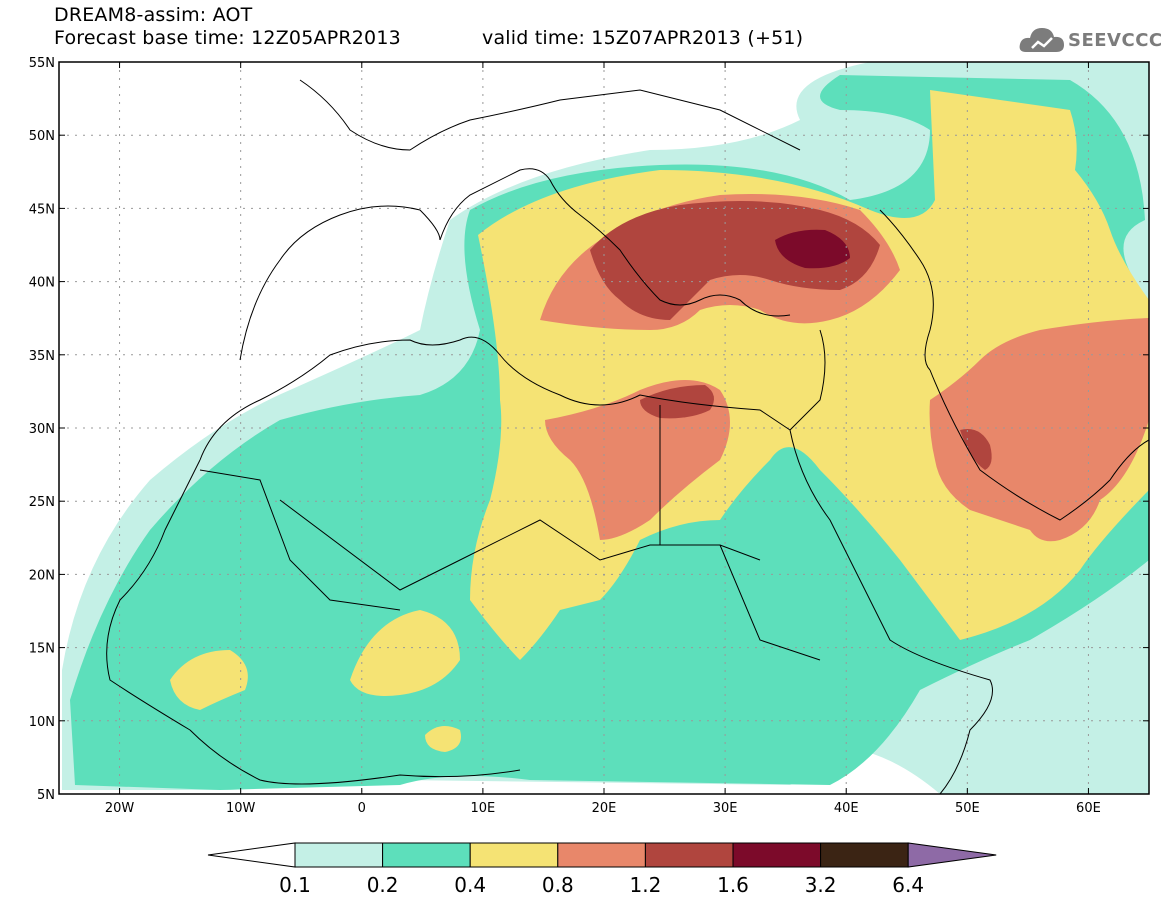  Describe the element at coordinates (227, 38) in the screenshot. I see `forecast-base-time: Forecast base time: 12Z05APR2013` at that location.